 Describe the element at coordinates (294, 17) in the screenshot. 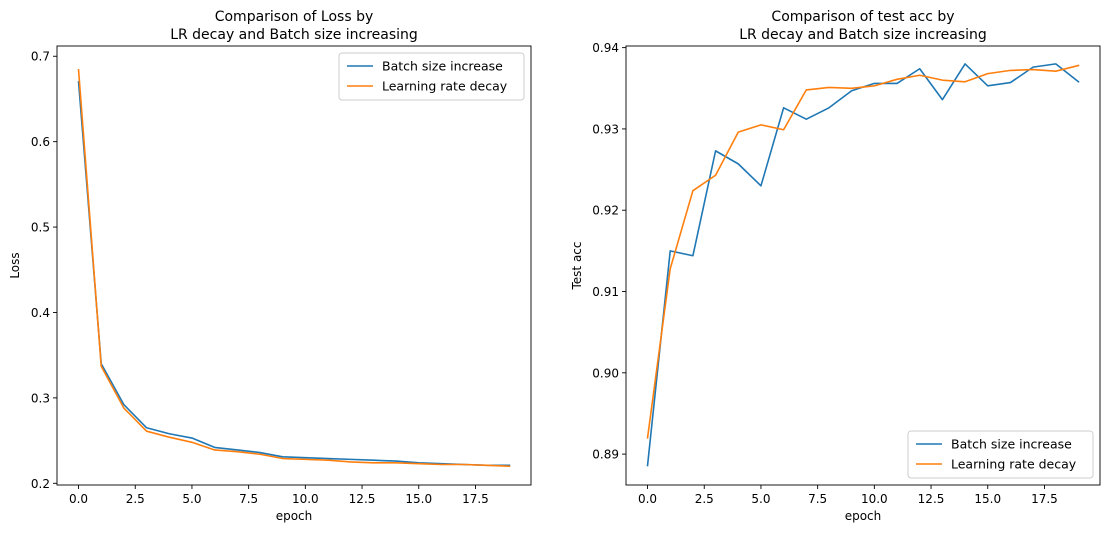

I see `chart-title-line-1: Comparison of Loss by` at that location.